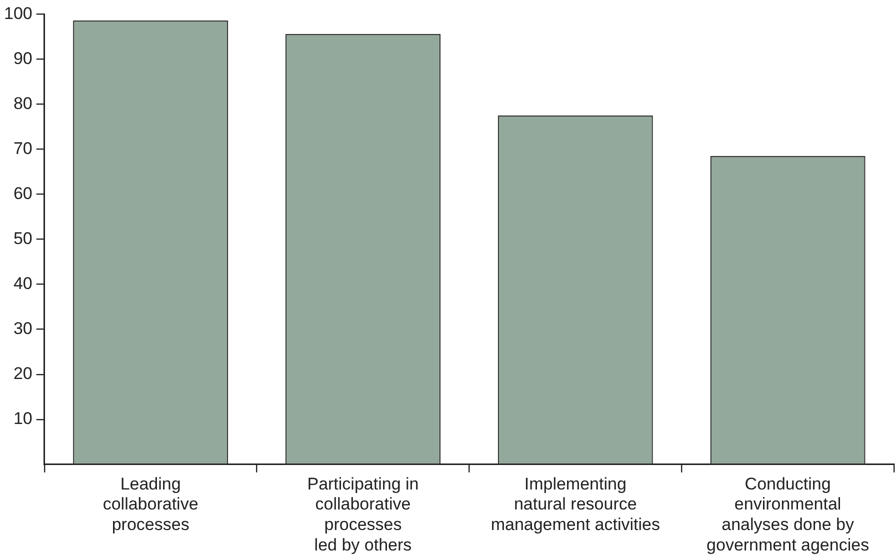 The height and width of the screenshot is (558, 896). What do you see at coordinates (788, 514) in the screenshot?
I see `x-tick-label: Conducting environmental analyses done by government agencies` at bounding box center [788, 514].